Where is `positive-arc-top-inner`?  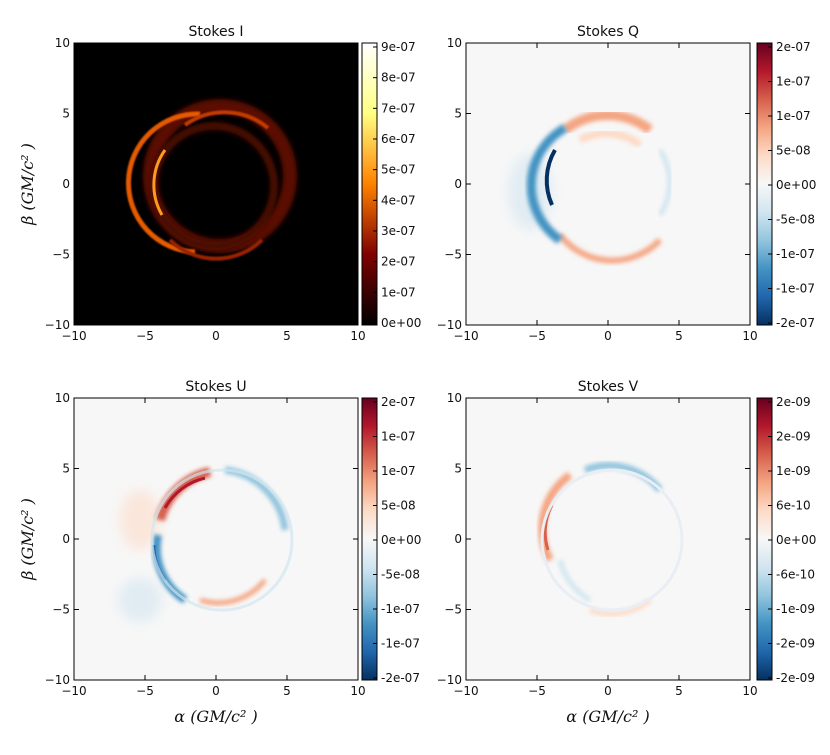
positive-arc-top-inner is located at coordinates (610, 139).